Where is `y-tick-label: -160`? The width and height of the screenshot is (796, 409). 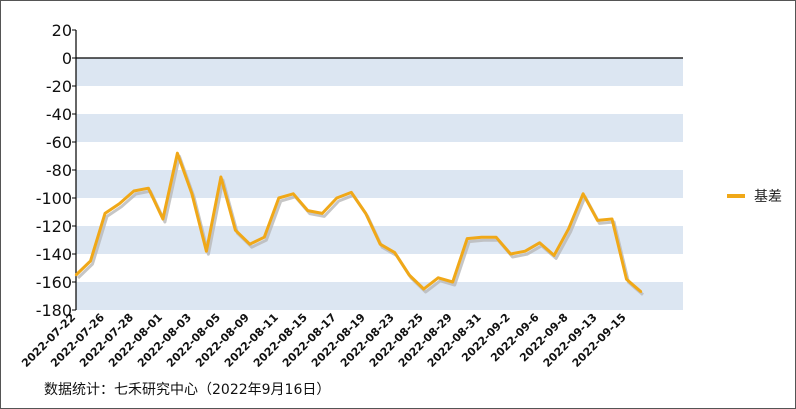
y-tick-label: -160 is located at coordinates (54, 282).